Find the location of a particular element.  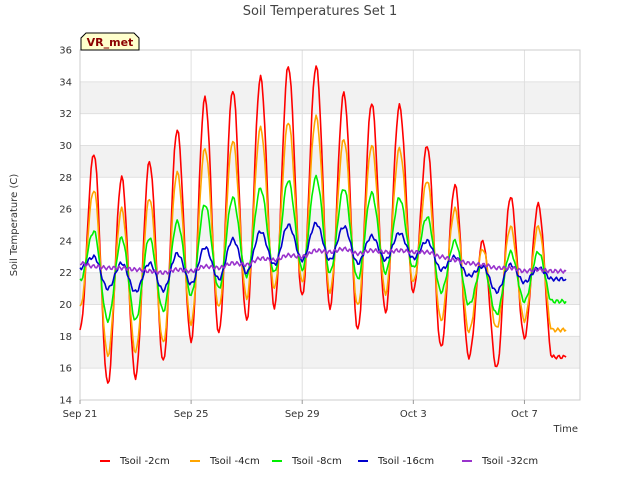

legend-item: Tsoil -2cm is located at coordinates (135, 461).